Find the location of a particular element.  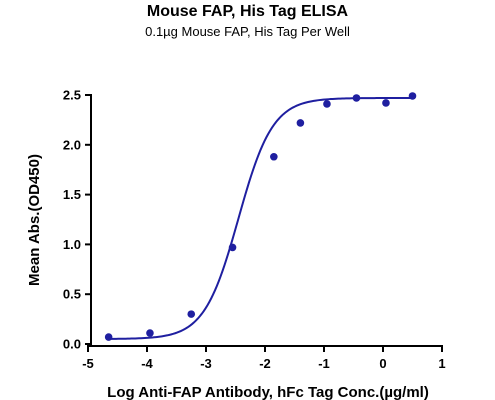

chart-title: Mouse FAP, His Tag ELISA is located at coordinates (248, 11).